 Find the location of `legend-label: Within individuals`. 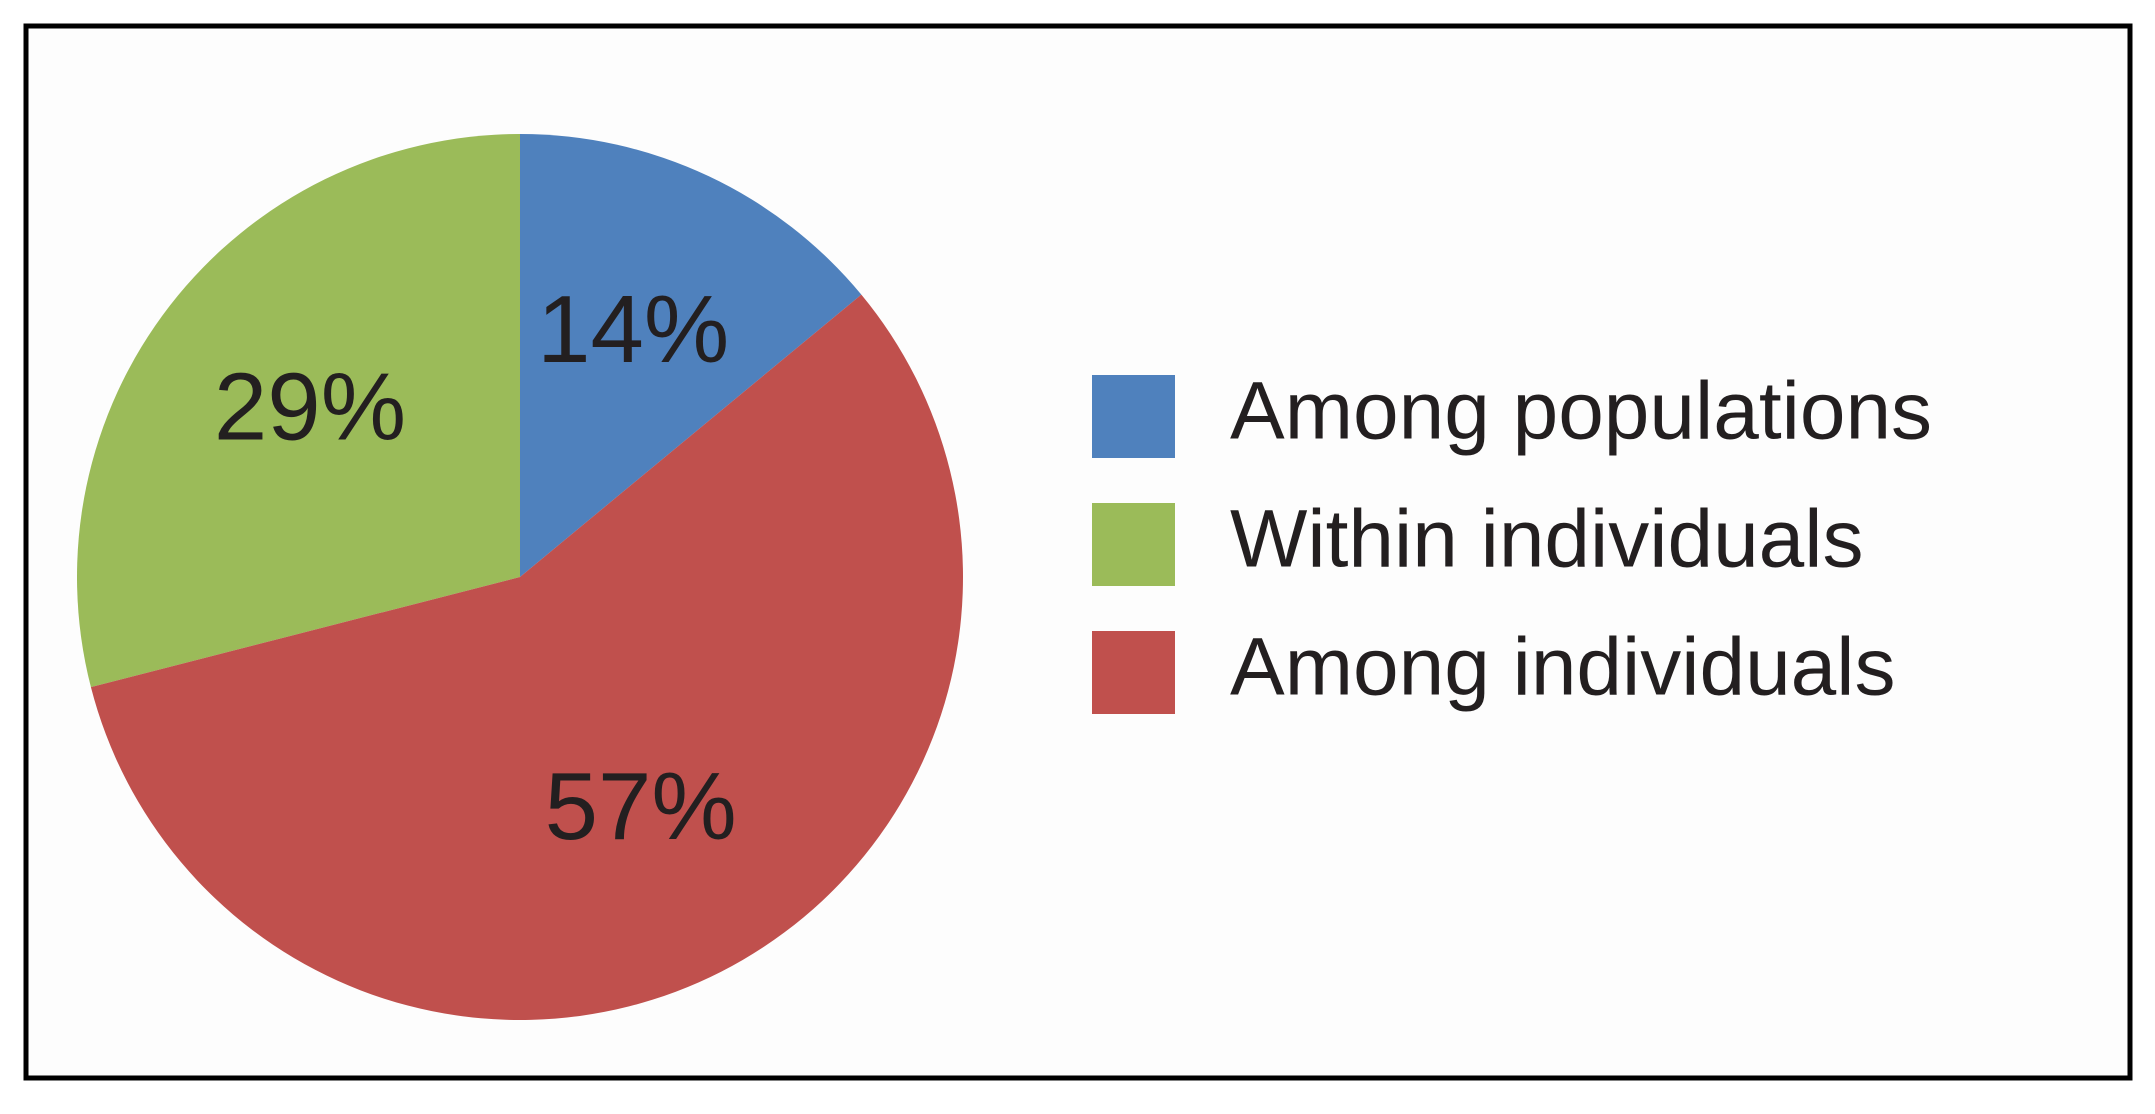

legend-label: Within individuals is located at coordinates (1547, 539).